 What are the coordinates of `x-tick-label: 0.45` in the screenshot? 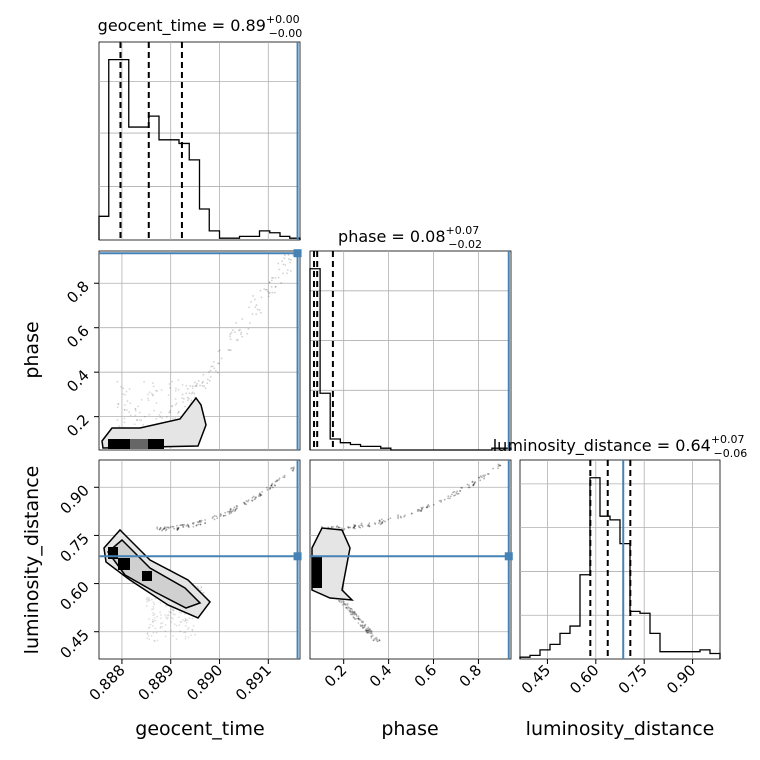 It's located at (536, 679).